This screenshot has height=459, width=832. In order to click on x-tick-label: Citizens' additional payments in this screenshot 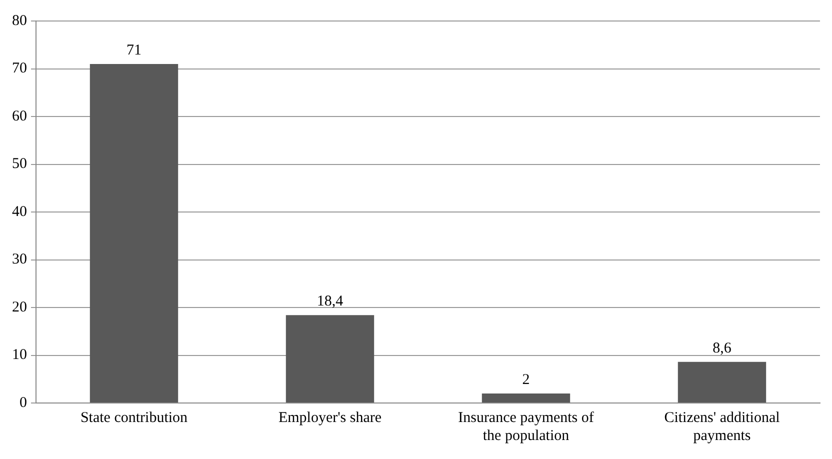, I will do `click(722, 427)`.